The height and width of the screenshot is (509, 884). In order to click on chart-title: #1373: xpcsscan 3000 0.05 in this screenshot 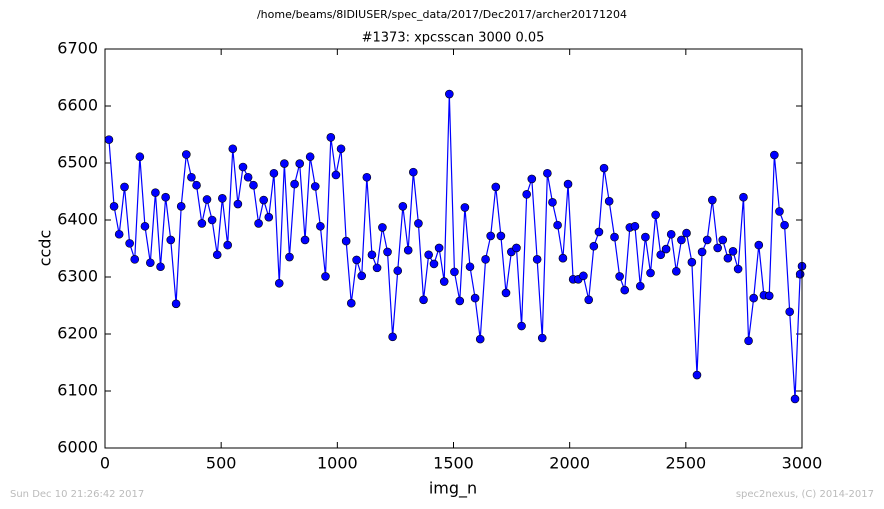, I will do `click(453, 38)`.